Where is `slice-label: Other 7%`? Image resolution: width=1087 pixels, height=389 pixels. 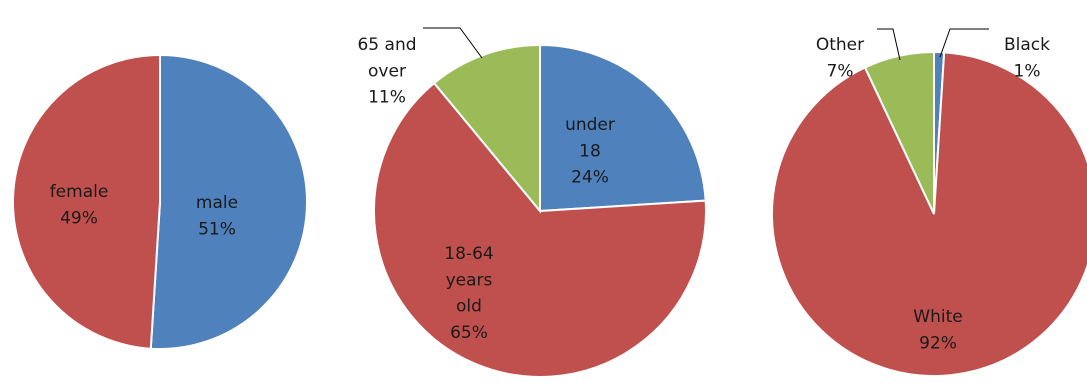 slice-label: Other 7% is located at coordinates (840, 58).